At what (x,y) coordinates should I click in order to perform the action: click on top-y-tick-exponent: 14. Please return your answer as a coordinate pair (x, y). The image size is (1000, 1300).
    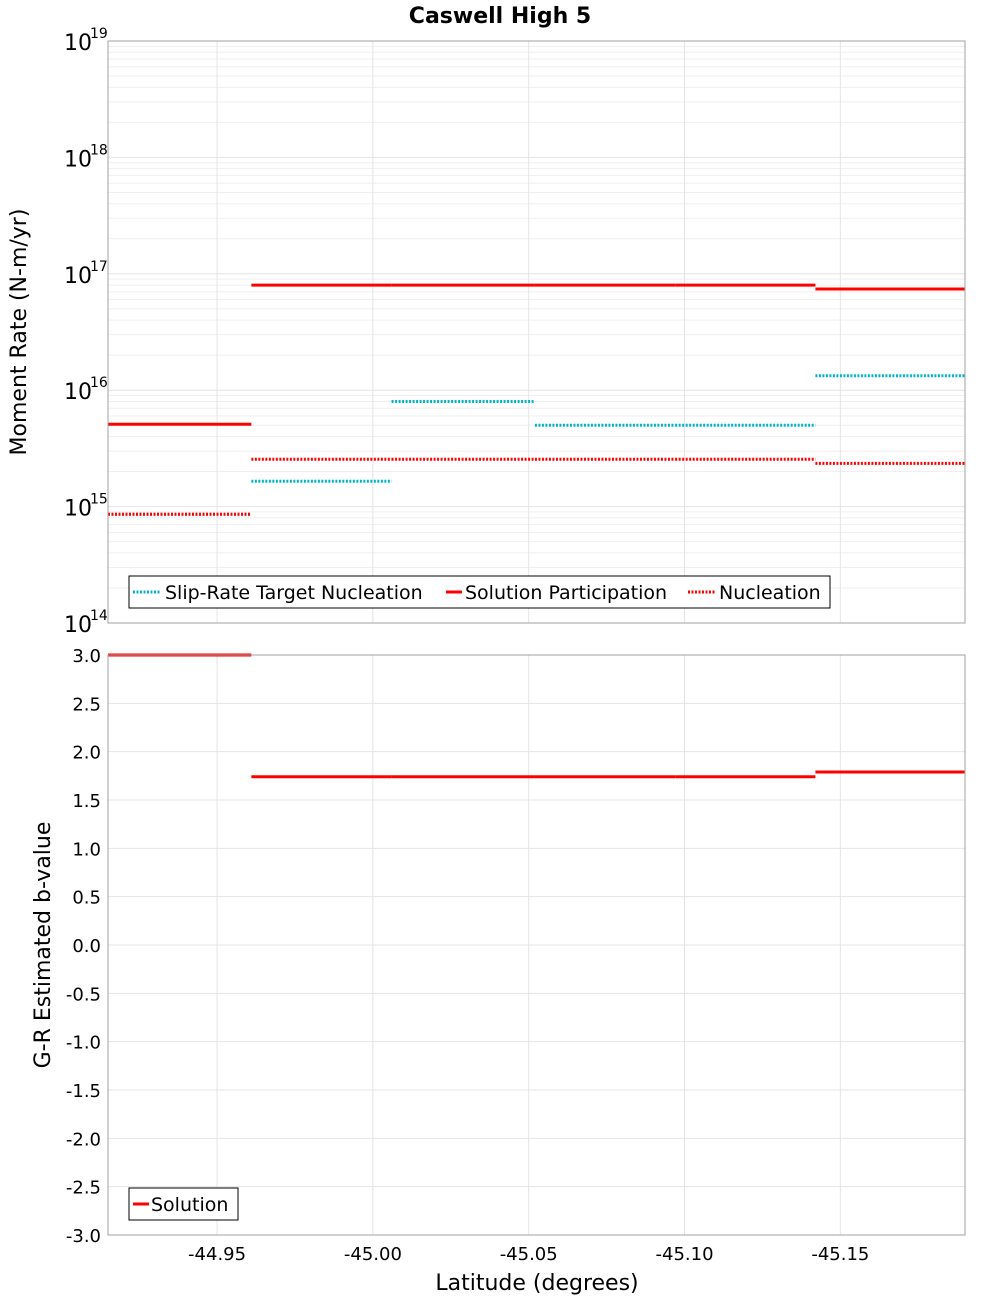
    Looking at the image, I should click on (99, 616).